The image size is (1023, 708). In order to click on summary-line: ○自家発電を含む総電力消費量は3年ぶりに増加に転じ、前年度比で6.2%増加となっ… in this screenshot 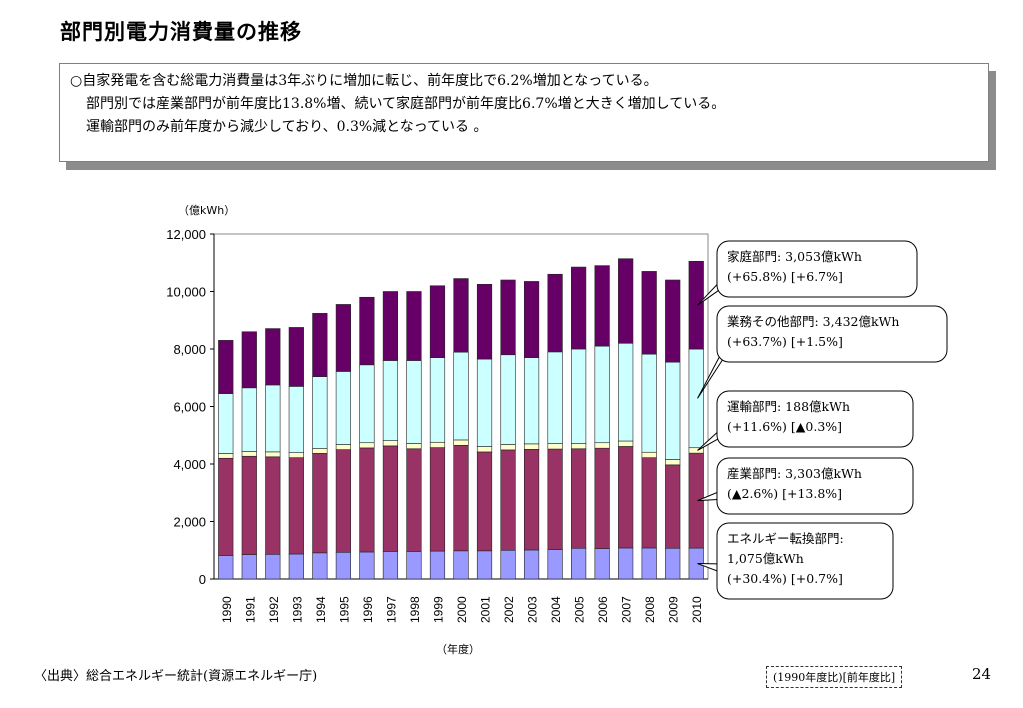, I will do `click(364, 81)`.